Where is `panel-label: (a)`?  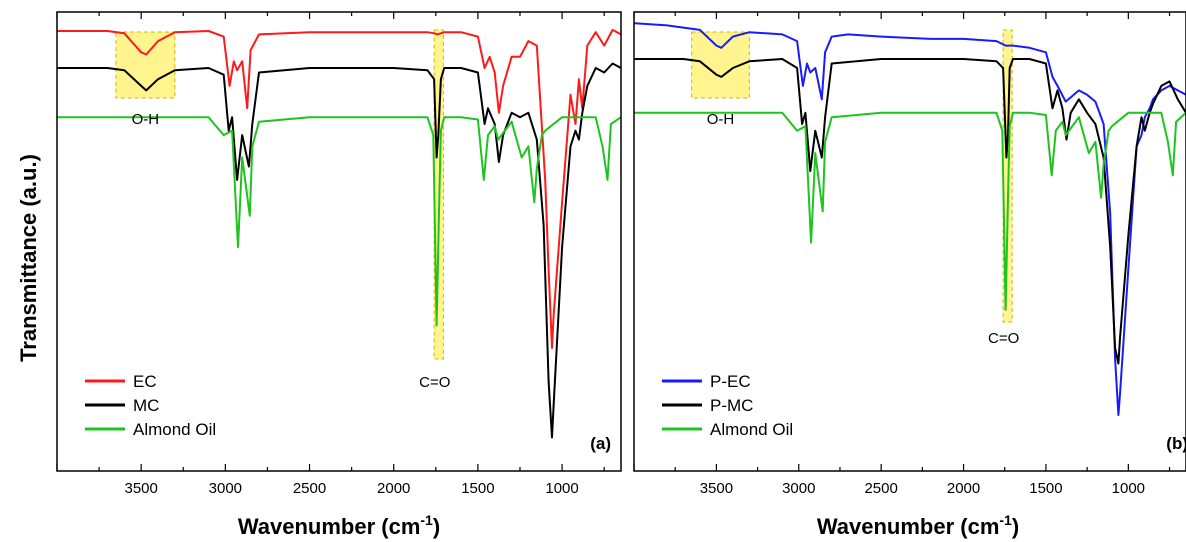 panel-label: (a) is located at coordinates (600, 443).